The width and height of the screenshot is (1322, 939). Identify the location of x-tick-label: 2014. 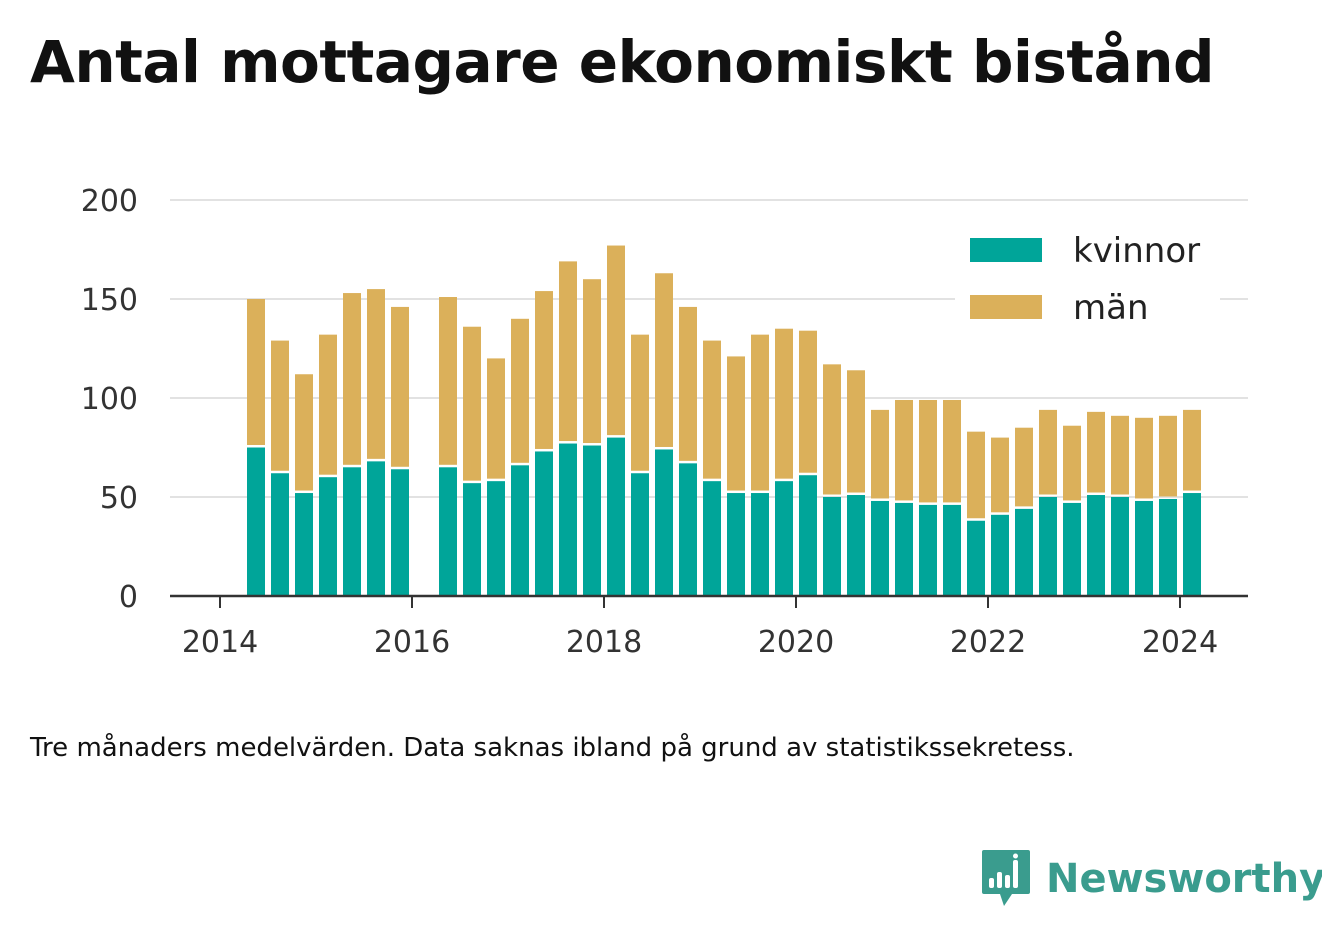
(220, 642).